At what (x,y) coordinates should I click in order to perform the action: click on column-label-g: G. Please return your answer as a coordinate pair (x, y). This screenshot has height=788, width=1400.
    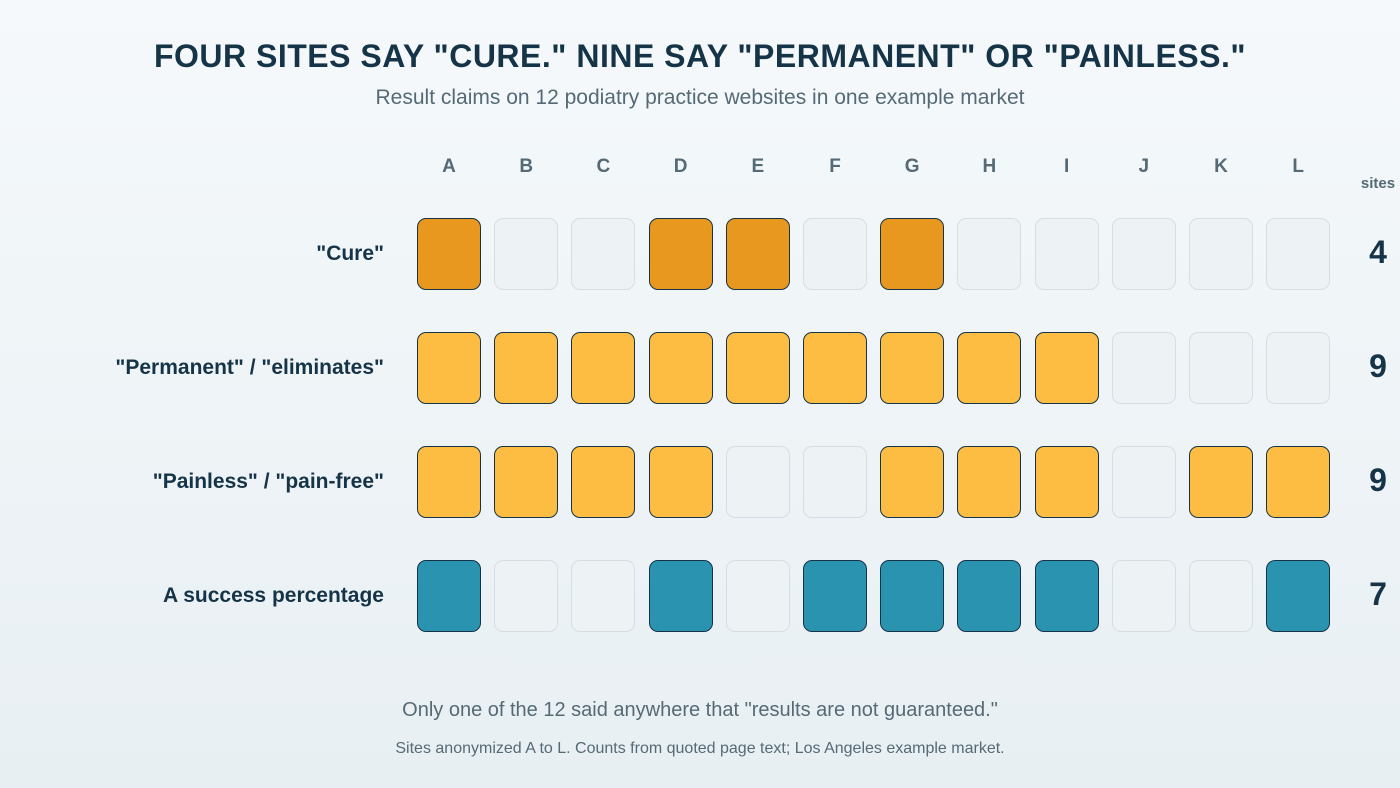
    Looking at the image, I should click on (912, 166).